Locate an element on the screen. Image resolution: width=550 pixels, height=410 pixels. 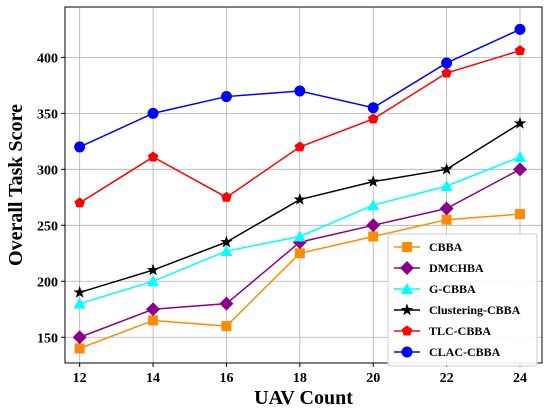
legend-item: CBBA is located at coordinates (428, 247).